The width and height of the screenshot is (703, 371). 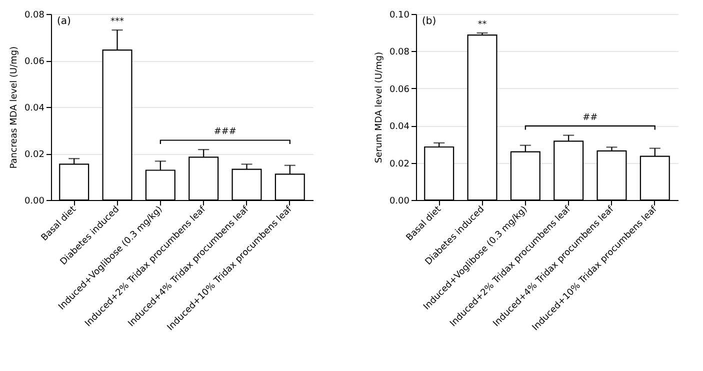 What do you see at coordinates (379, 108) in the screenshot?
I see `y-axis-title: Serum MDA level (U/mg)` at bounding box center [379, 108].